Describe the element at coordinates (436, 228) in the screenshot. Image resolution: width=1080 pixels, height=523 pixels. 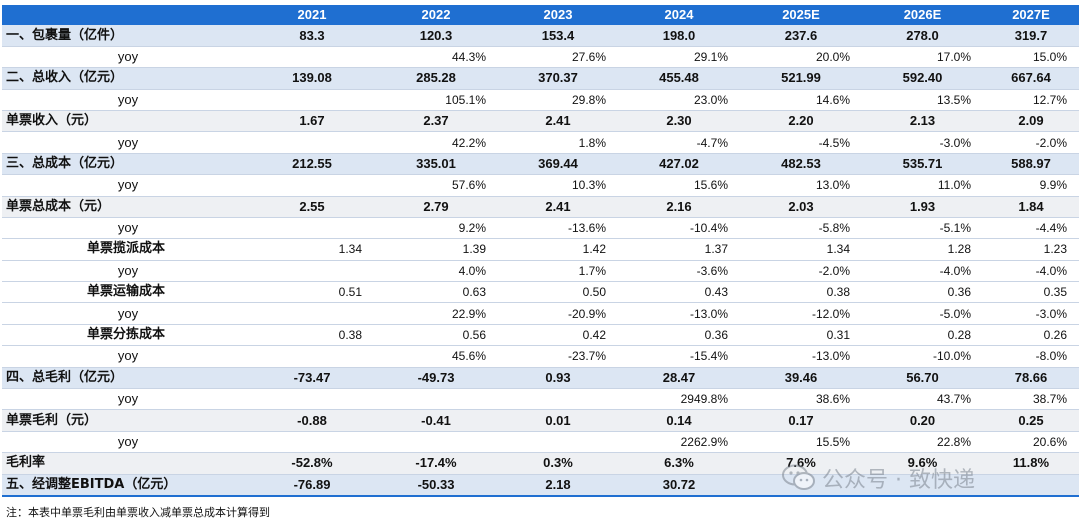
I see `cell-2022: 9.2%` at that location.